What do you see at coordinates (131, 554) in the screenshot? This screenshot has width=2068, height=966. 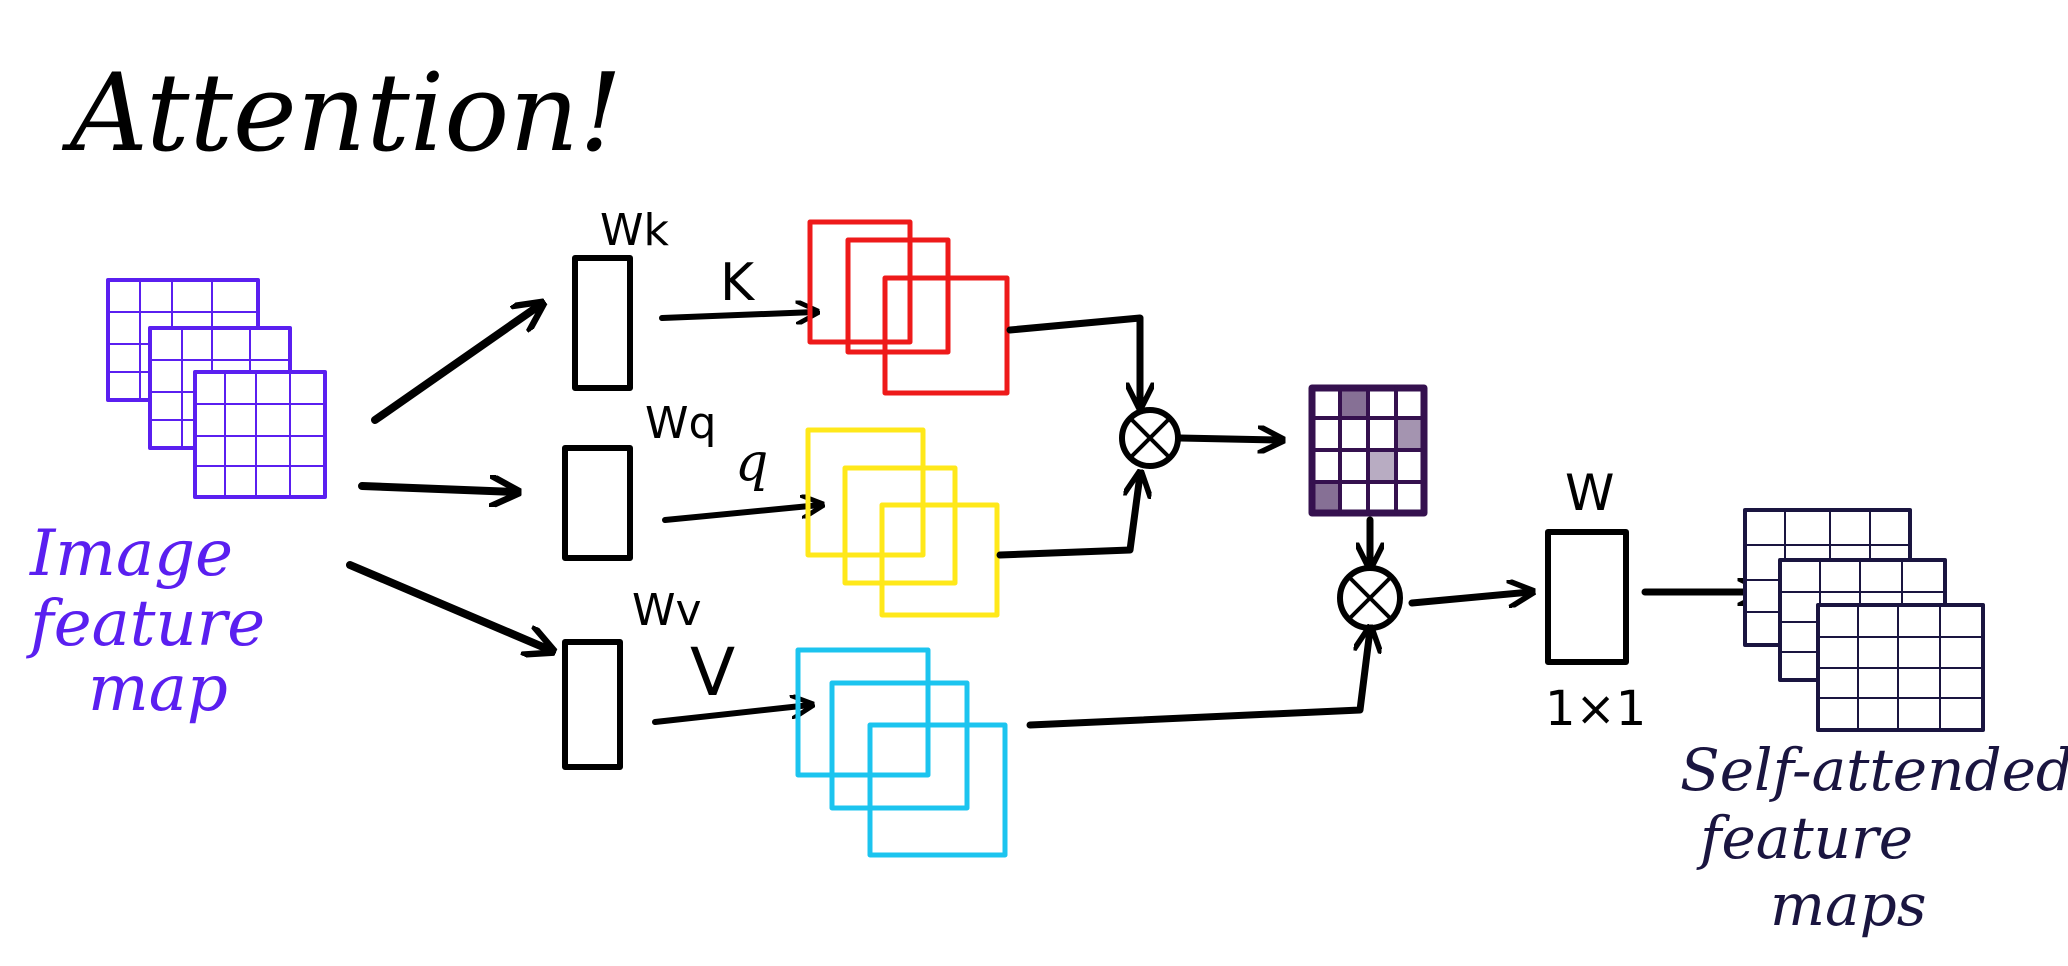 I see `input-label-line-1: Image` at bounding box center [131, 554].